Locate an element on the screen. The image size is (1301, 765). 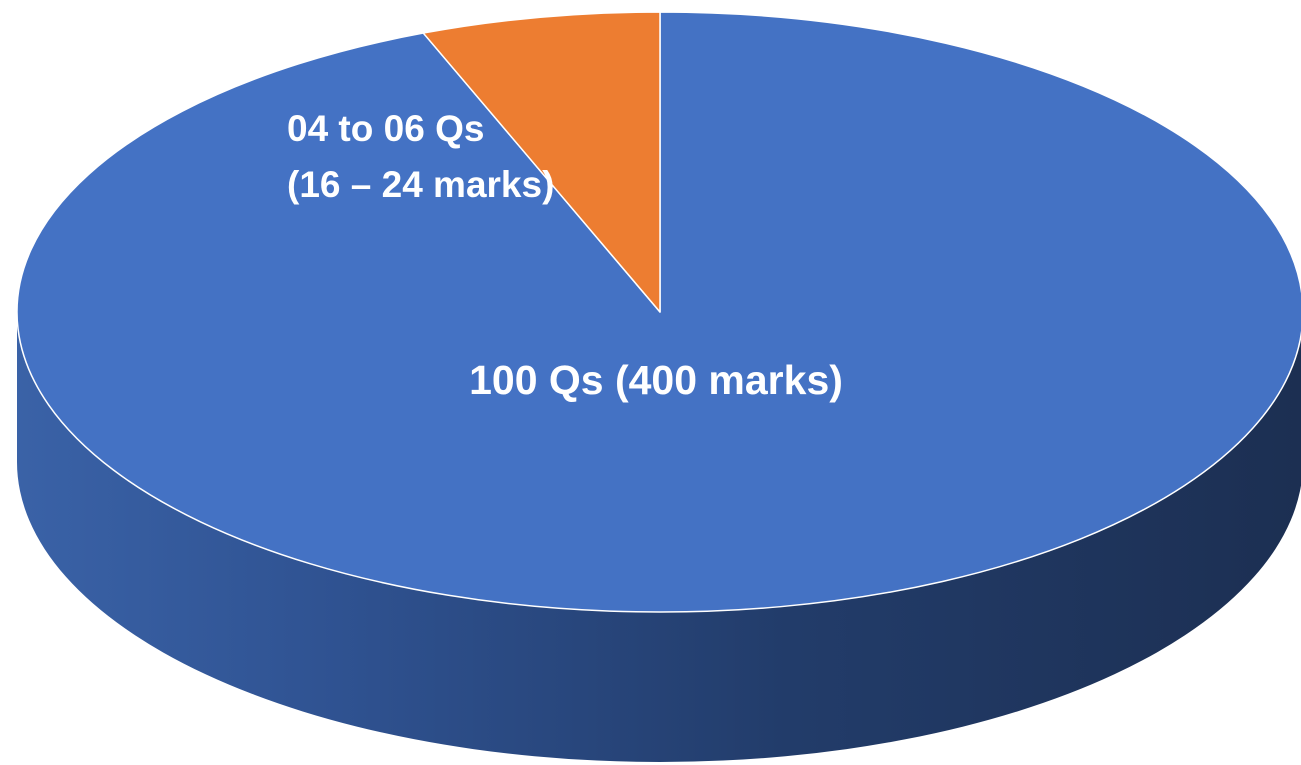
pie-slice-label-line: (16 – 24 marks) is located at coordinates (420, 184).